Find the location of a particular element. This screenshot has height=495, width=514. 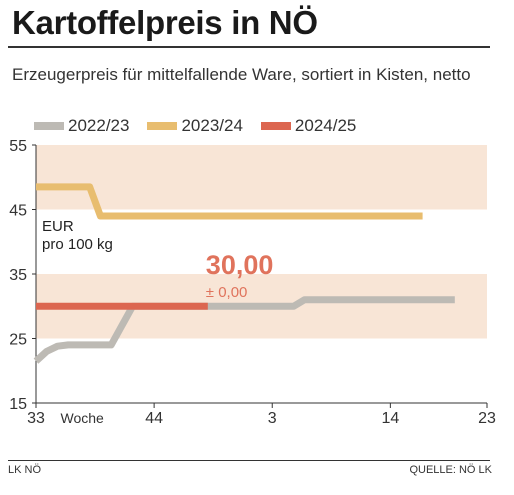

legend-item-2022-23: 2022/23 is located at coordinates (81, 126).